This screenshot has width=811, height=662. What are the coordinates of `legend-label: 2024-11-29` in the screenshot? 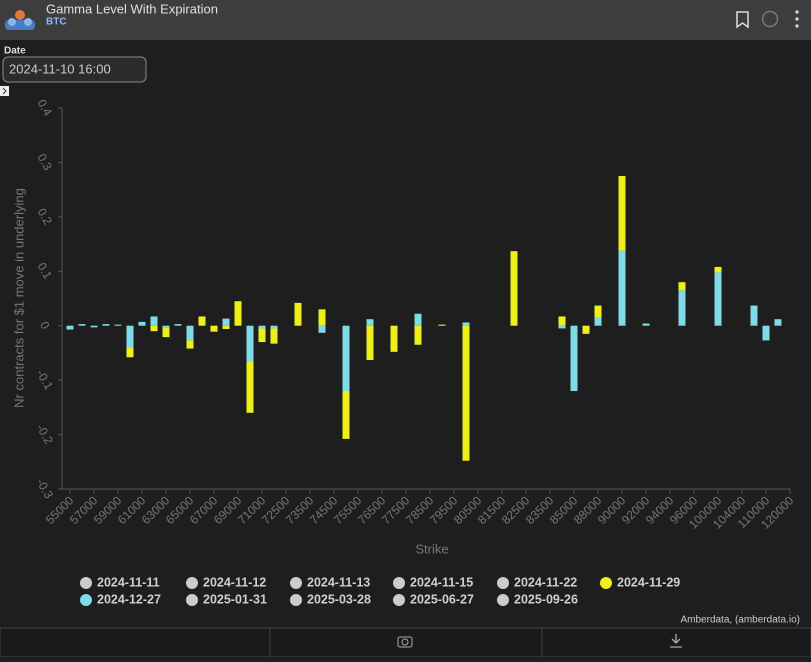 It's located at (648, 582).